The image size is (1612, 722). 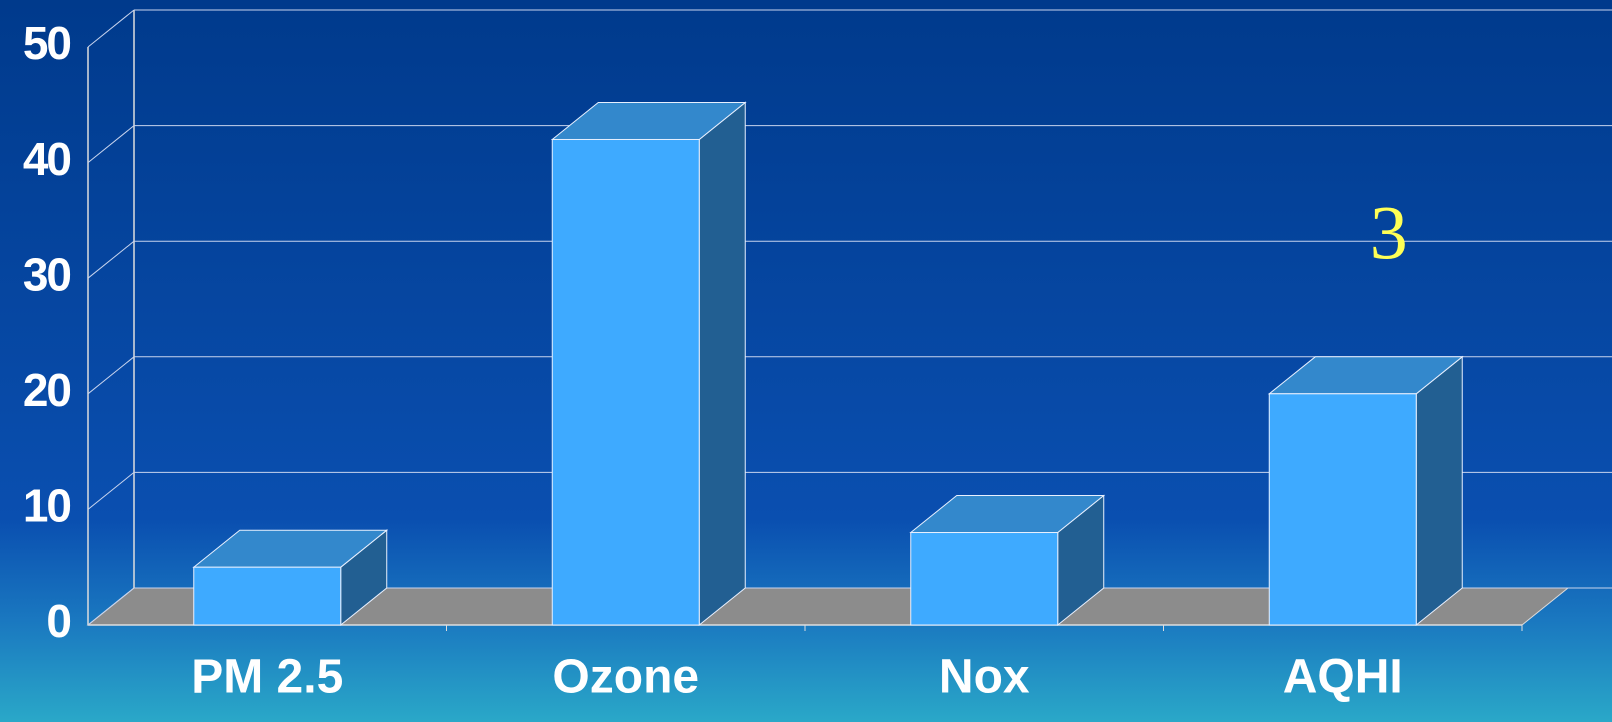 What do you see at coordinates (47, 159) in the screenshot?
I see `y-tick-label: 40` at bounding box center [47, 159].